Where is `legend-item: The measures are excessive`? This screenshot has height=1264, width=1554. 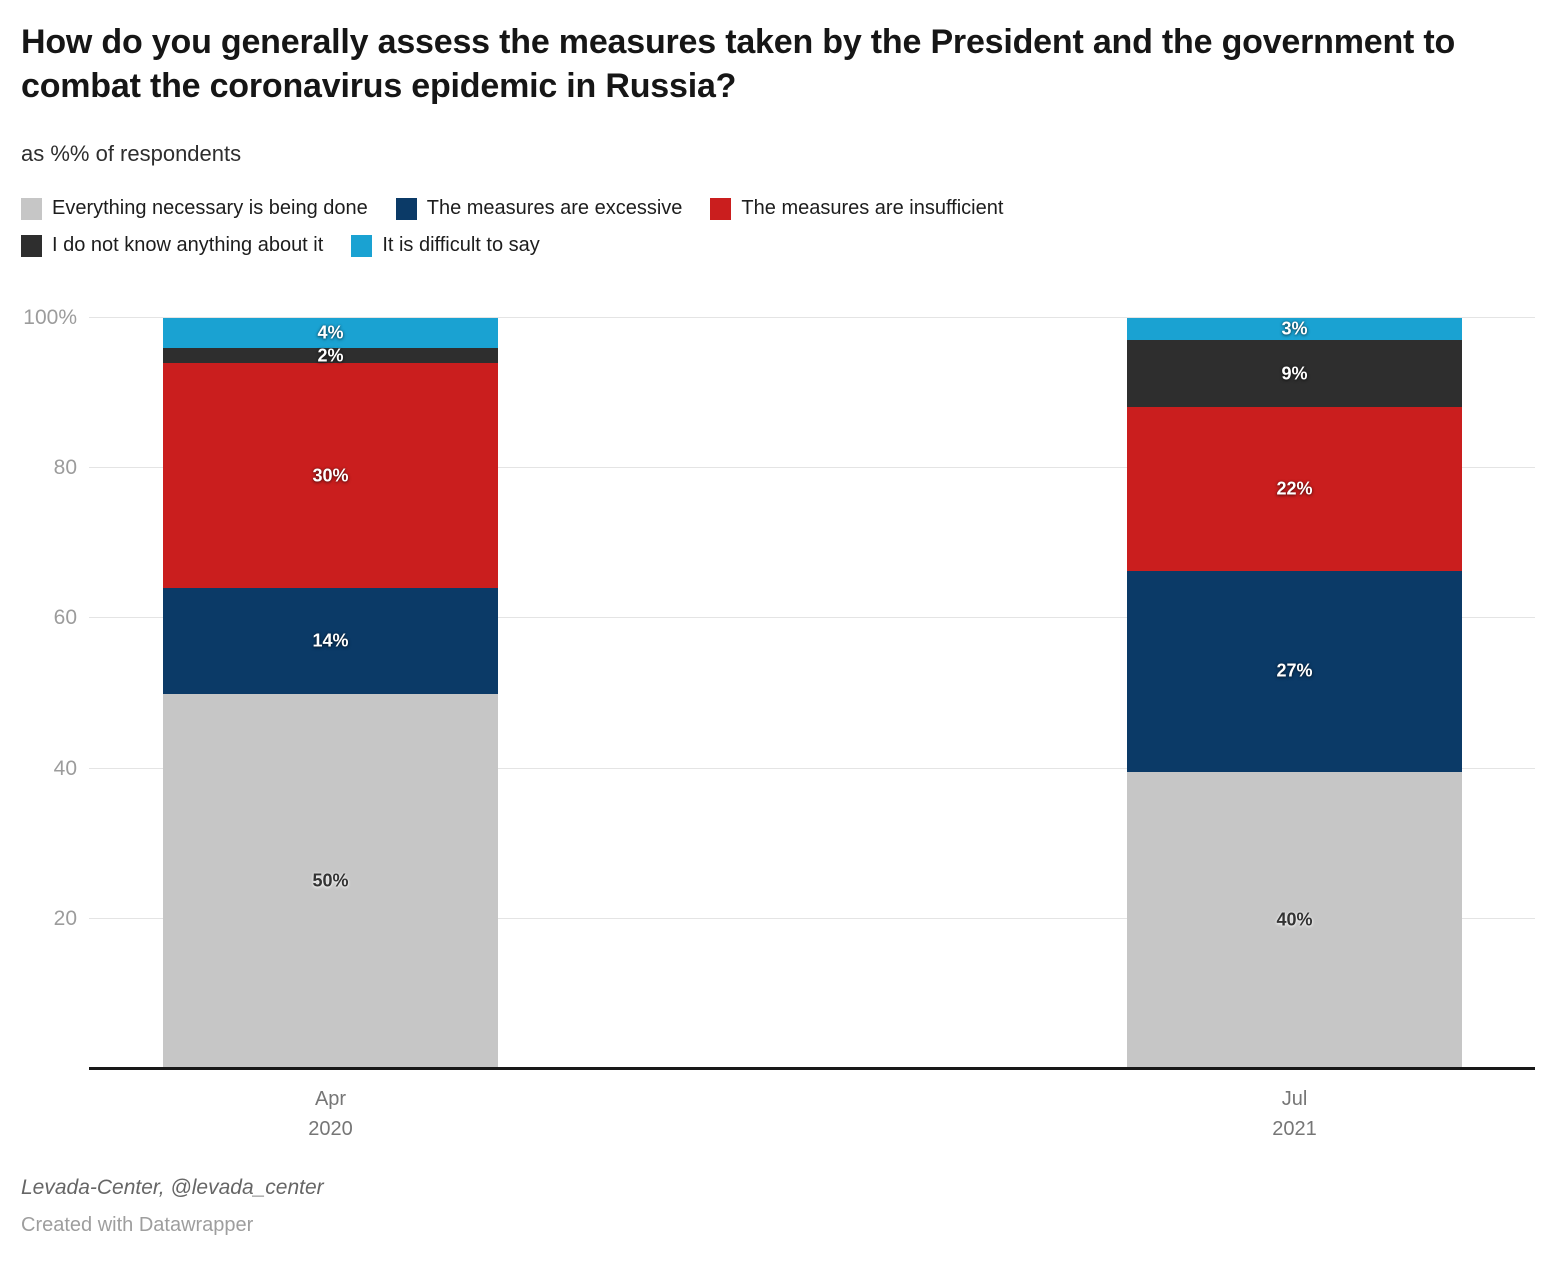
legend-item: The measures are excessive is located at coordinates (539, 208).